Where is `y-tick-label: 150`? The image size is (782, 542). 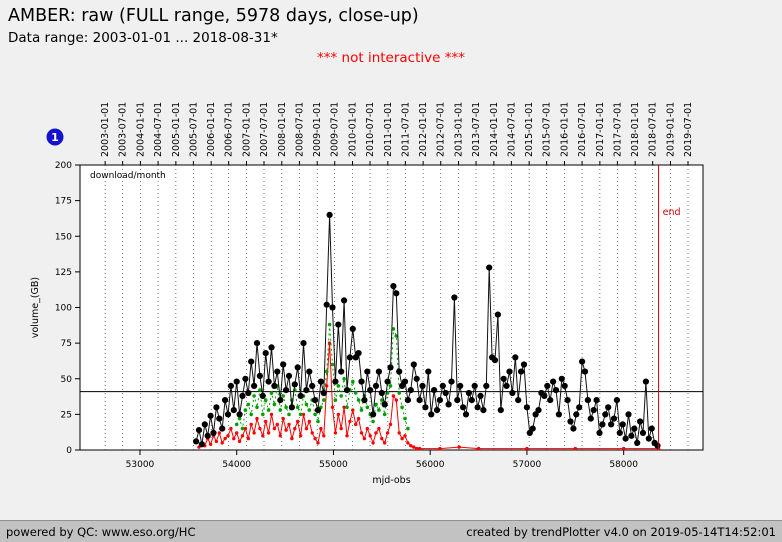
y-tick-label: 150 is located at coordinates (63, 237).